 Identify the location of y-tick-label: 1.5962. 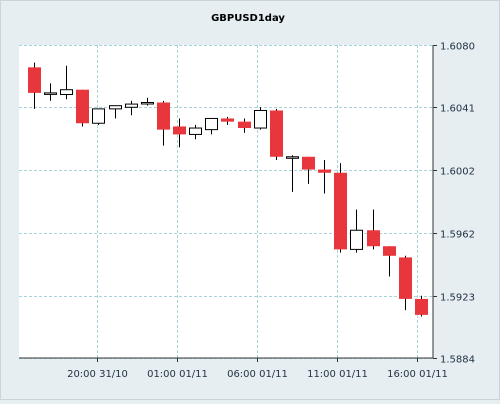
(457, 235).